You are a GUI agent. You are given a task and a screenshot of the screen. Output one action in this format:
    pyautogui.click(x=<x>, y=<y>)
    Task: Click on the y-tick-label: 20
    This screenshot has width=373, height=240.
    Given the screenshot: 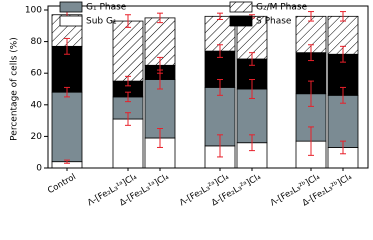 What is the action you would take?
    pyautogui.click(x=37, y=137)
    